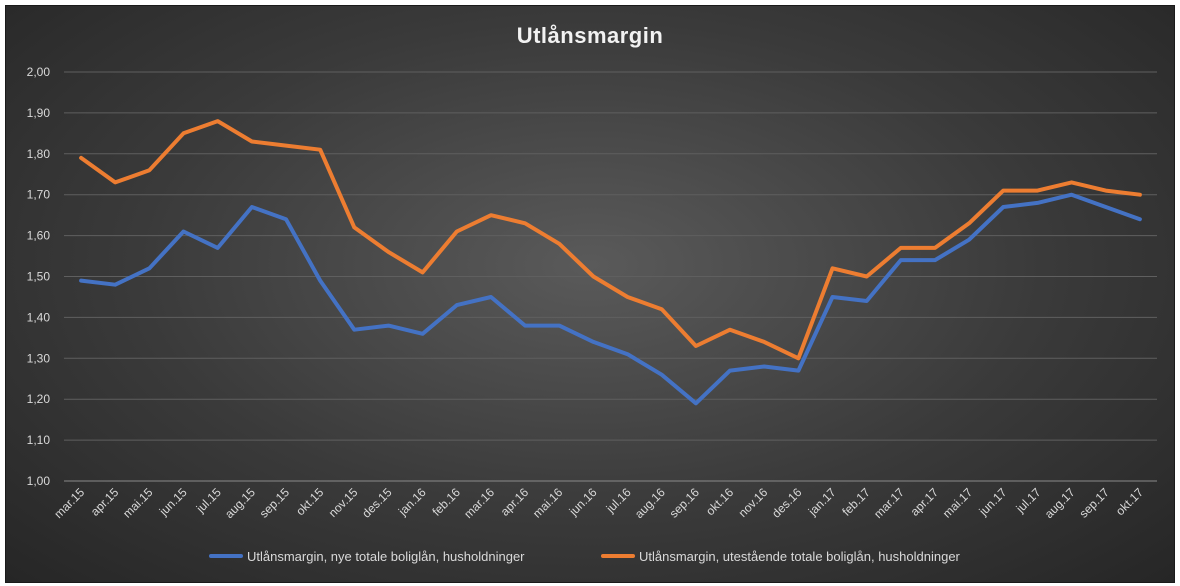 This screenshot has height=586, width=1180. I want to click on x-tick-label: mai.17, so click(958, 503).